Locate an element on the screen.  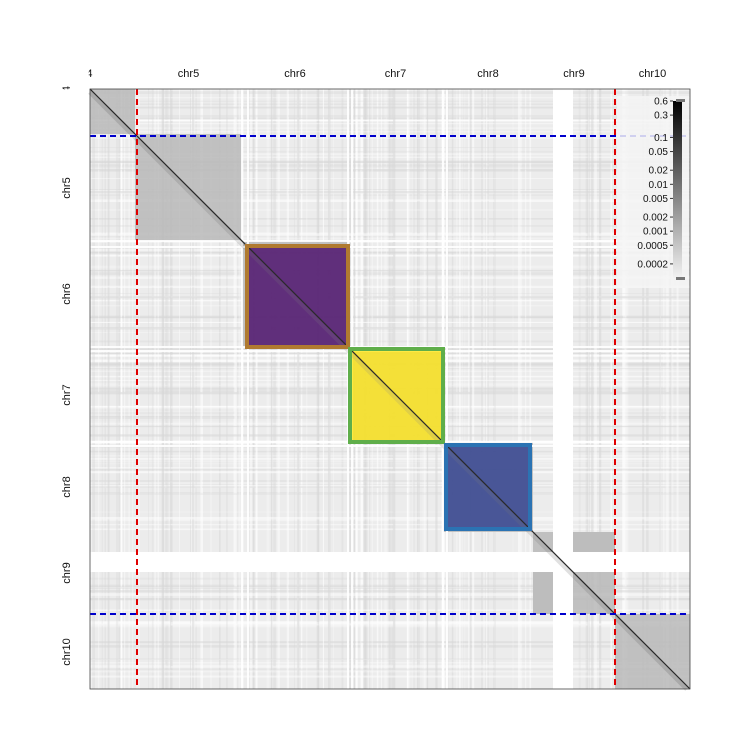
top-label-chr6: chr6 is located at coordinates (295, 74).